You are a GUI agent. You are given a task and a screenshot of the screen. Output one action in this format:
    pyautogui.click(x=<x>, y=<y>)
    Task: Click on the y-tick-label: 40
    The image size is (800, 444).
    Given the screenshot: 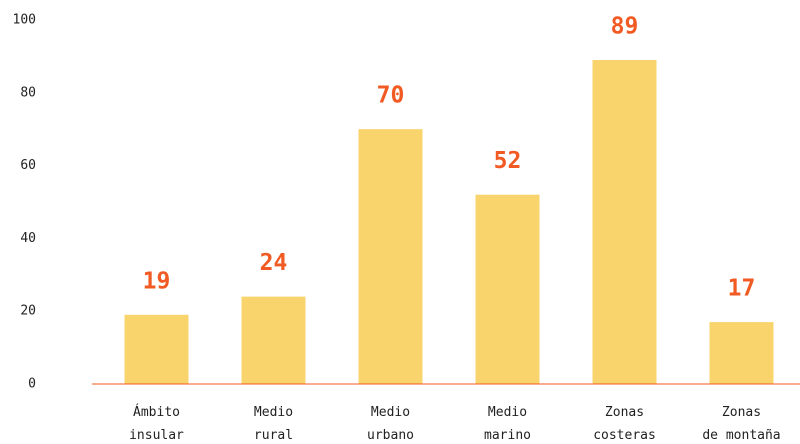 What is the action you would take?
    pyautogui.click(x=28, y=238)
    